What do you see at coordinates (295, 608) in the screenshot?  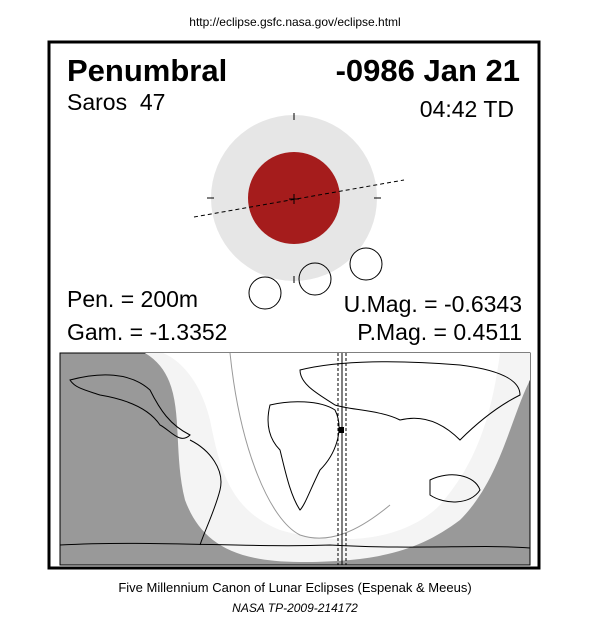 I see `reference: NASA TP-2009-214172` at bounding box center [295, 608].